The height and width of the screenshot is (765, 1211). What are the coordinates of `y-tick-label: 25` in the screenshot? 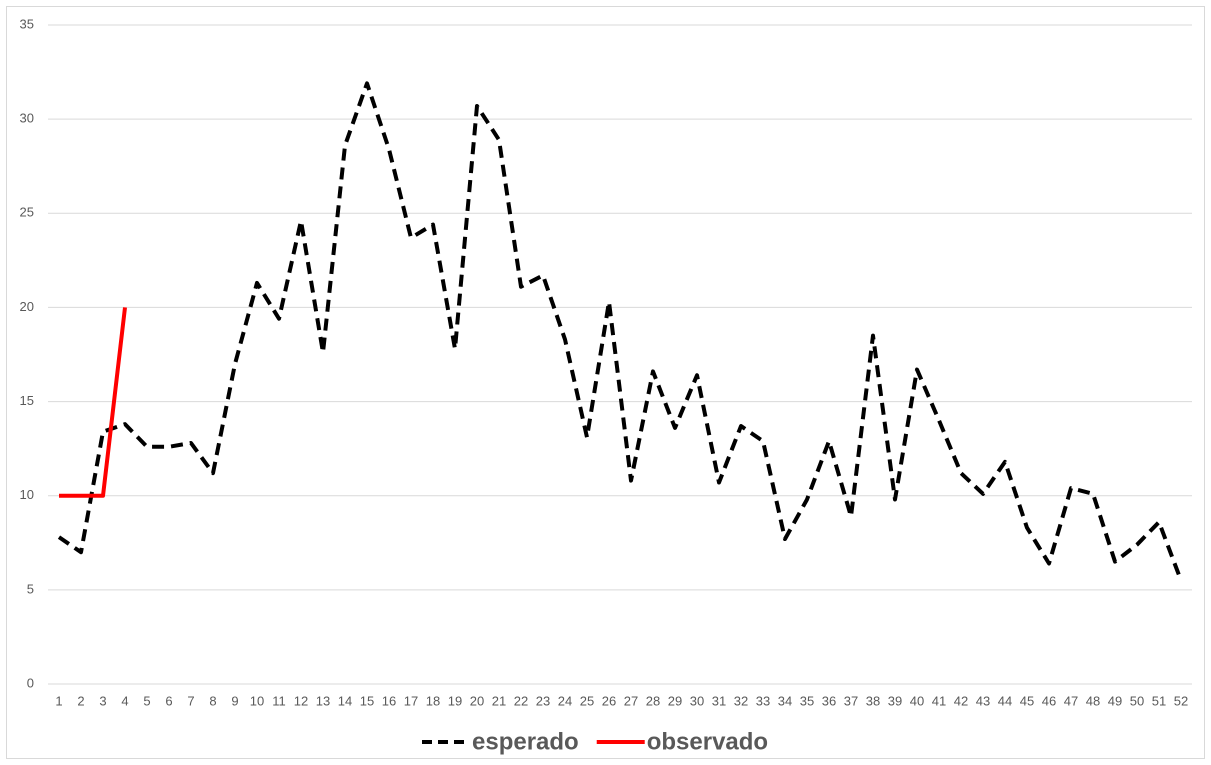 It's located at (27, 212).